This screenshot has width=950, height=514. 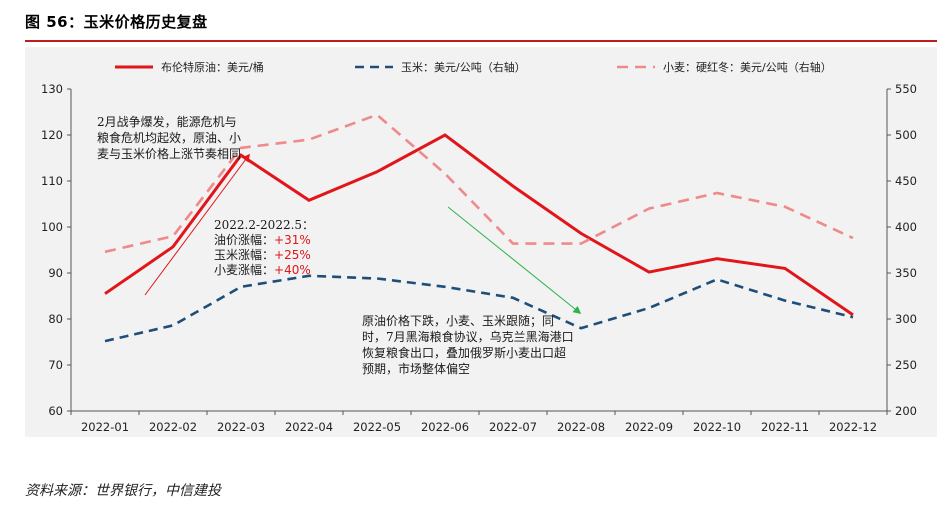 What do you see at coordinates (105, 427) in the screenshot?
I see `x-tick-label: 2022-01` at bounding box center [105, 427].